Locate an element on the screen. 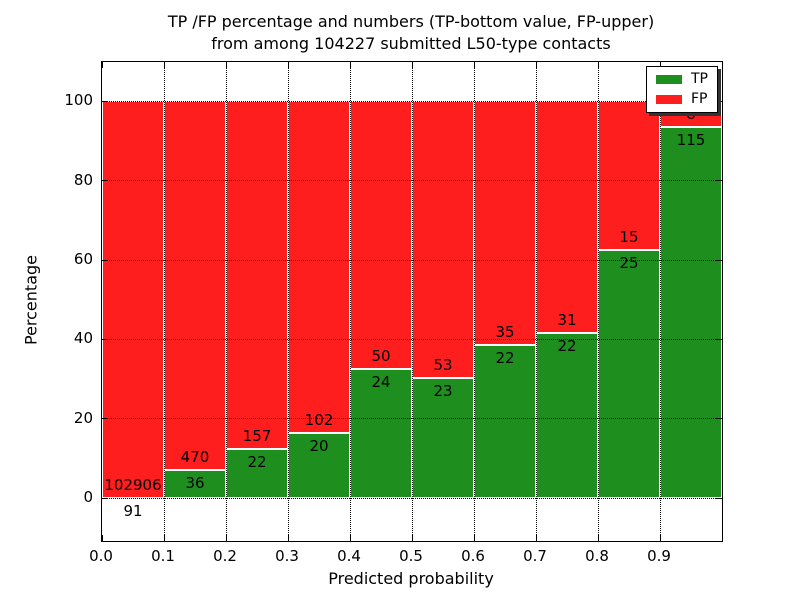  x-tick-label: 0.7 is located at coordinates (535, 556).